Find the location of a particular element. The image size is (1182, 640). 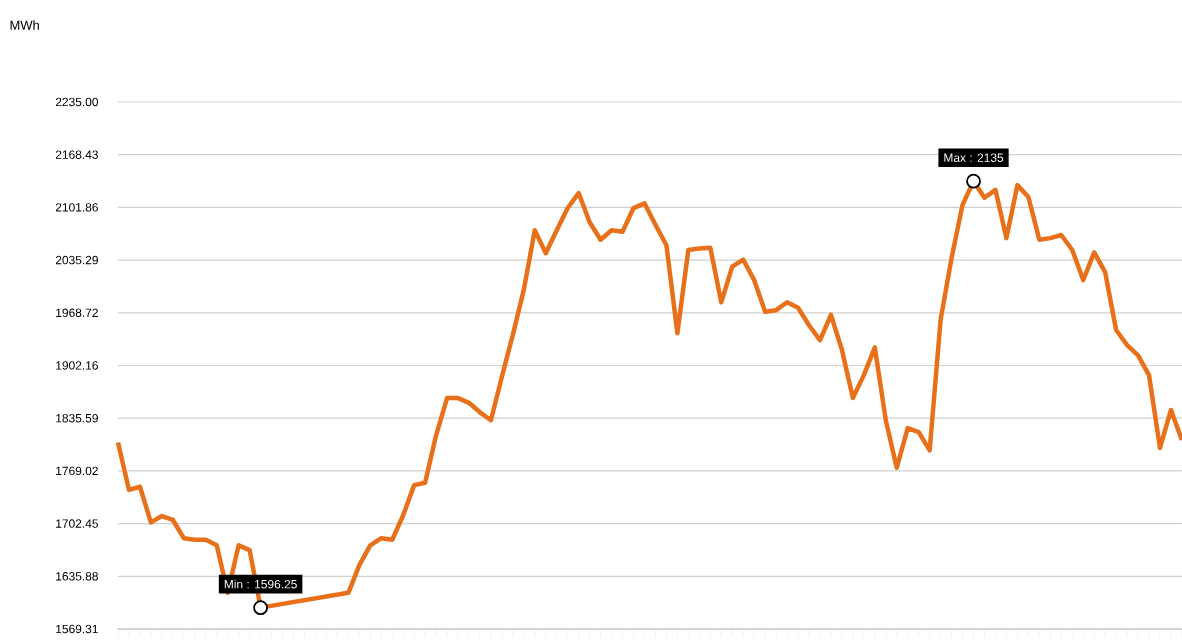

y-tick-label: 2235.00 is located at coordinates (77, 102).